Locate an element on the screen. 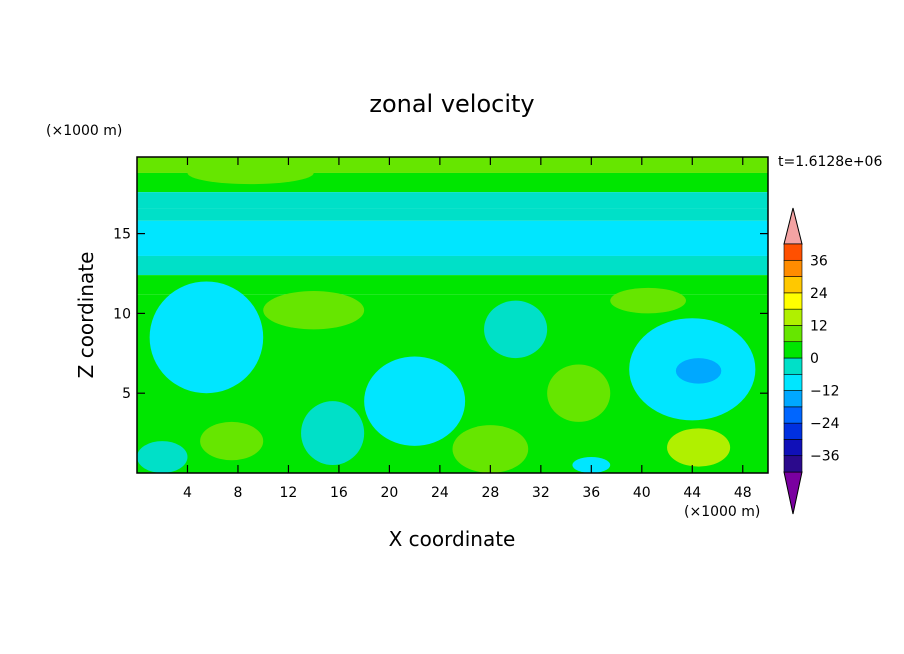 This screenshot has height=654, width=904. chart-title: zonal velocity is located at coordinates (451, 104).